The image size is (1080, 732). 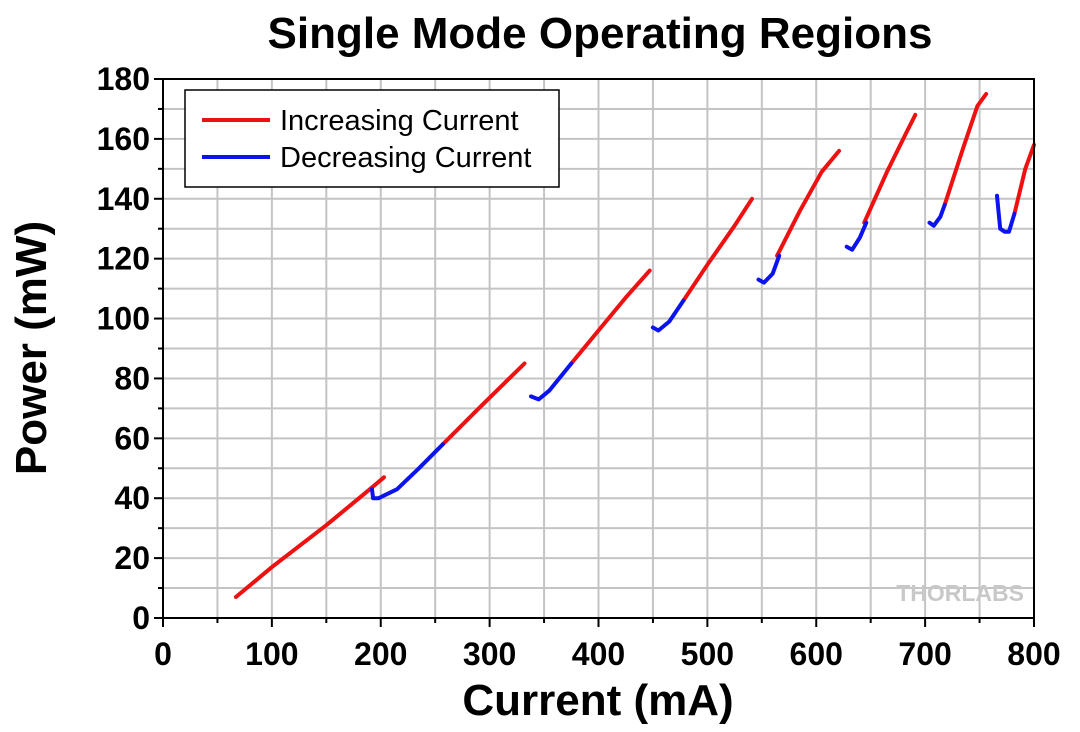 What do you see at coordinates (816, 654) in the screenshot?
I see `x-tick-label: 600` at bounding box center [816, 654].